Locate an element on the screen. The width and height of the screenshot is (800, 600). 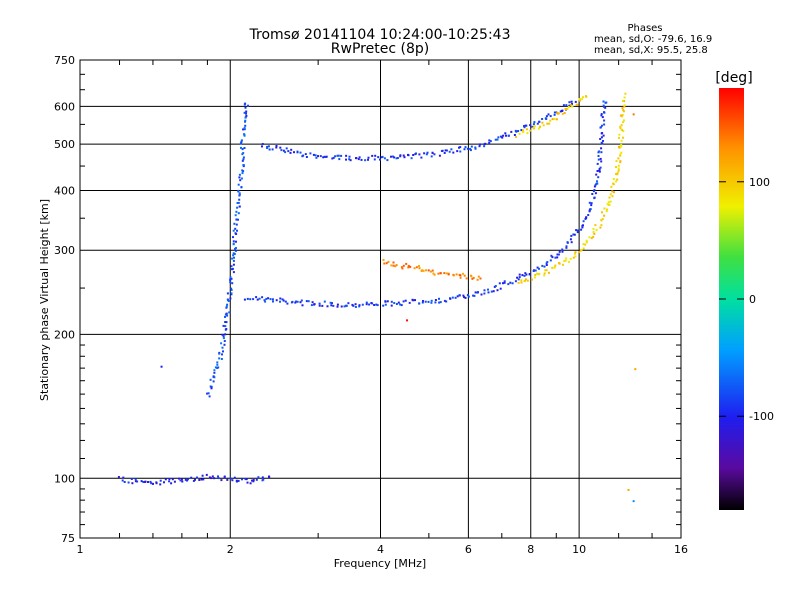
x-axis-label: Frequency [MHz] is located at coordinates (380, 563).